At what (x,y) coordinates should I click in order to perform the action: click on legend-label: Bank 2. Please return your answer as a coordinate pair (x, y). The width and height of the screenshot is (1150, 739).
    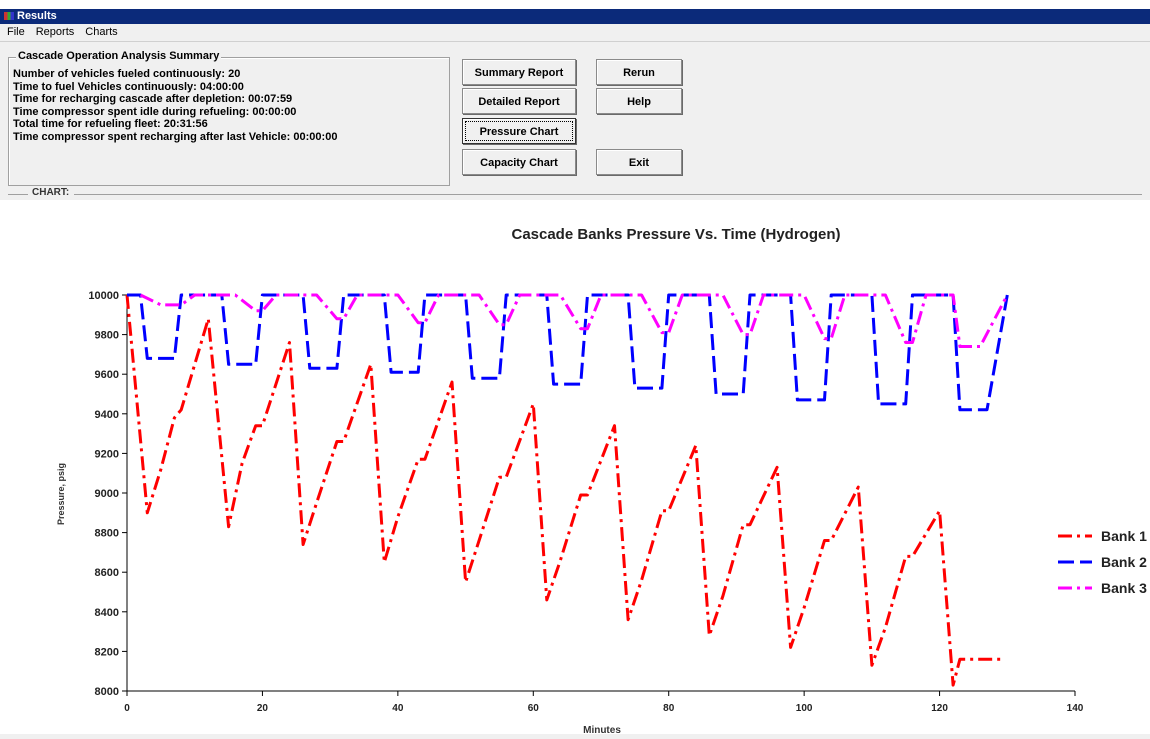
    Looking at the image, I should click on (1124, 562).